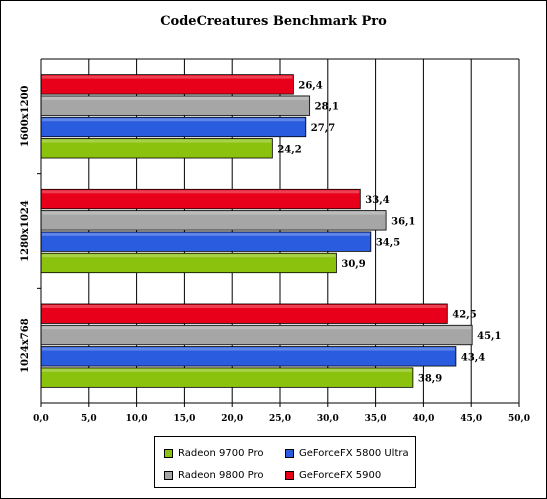 Image resolution: width=547 pixels, height=499 pixels. Describe the element at coordinates (232, 419) in the screenshot. I see `x-tick-label: 20,0` at that location.